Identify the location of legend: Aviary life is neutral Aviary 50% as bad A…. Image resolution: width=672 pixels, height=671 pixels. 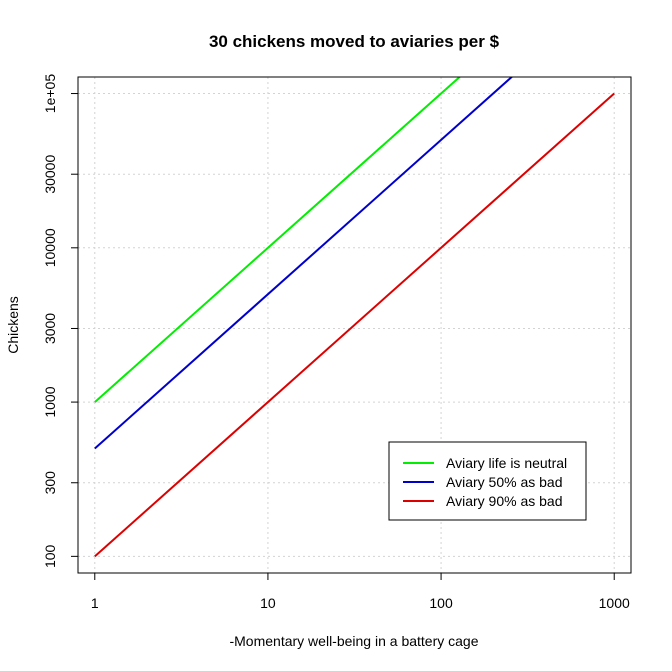
(487, 481).